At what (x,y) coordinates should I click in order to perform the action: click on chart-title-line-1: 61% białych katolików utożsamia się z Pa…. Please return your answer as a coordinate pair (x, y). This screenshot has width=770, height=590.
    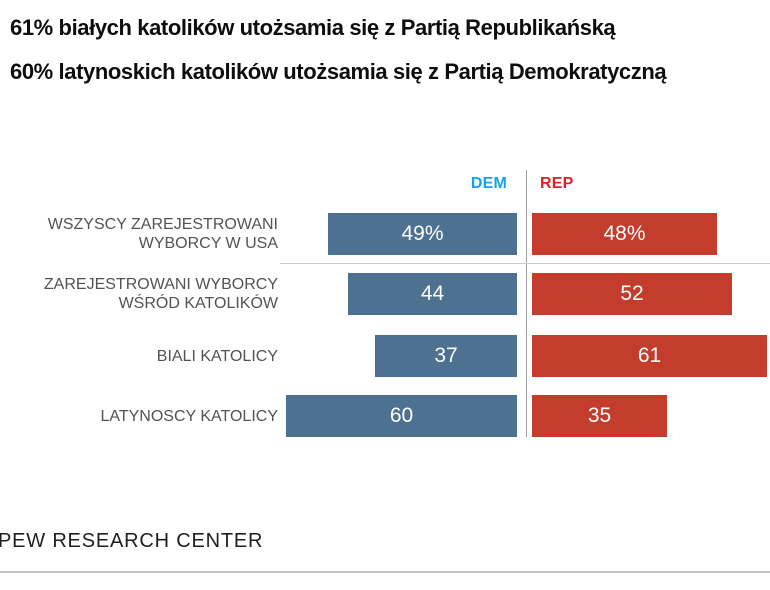
    Looking at the image, I should click on (313, 27).